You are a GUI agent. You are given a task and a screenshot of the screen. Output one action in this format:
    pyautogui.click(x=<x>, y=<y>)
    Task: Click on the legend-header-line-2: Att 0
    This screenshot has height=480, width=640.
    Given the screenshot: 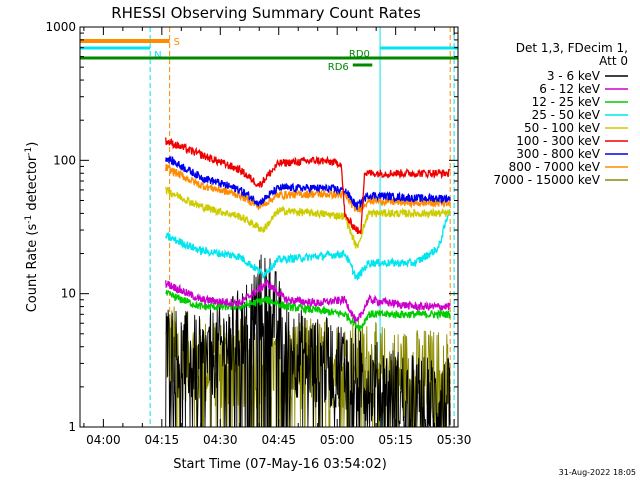 What is the action you would take?
    pyautogui.click(x=613, y=61)
    